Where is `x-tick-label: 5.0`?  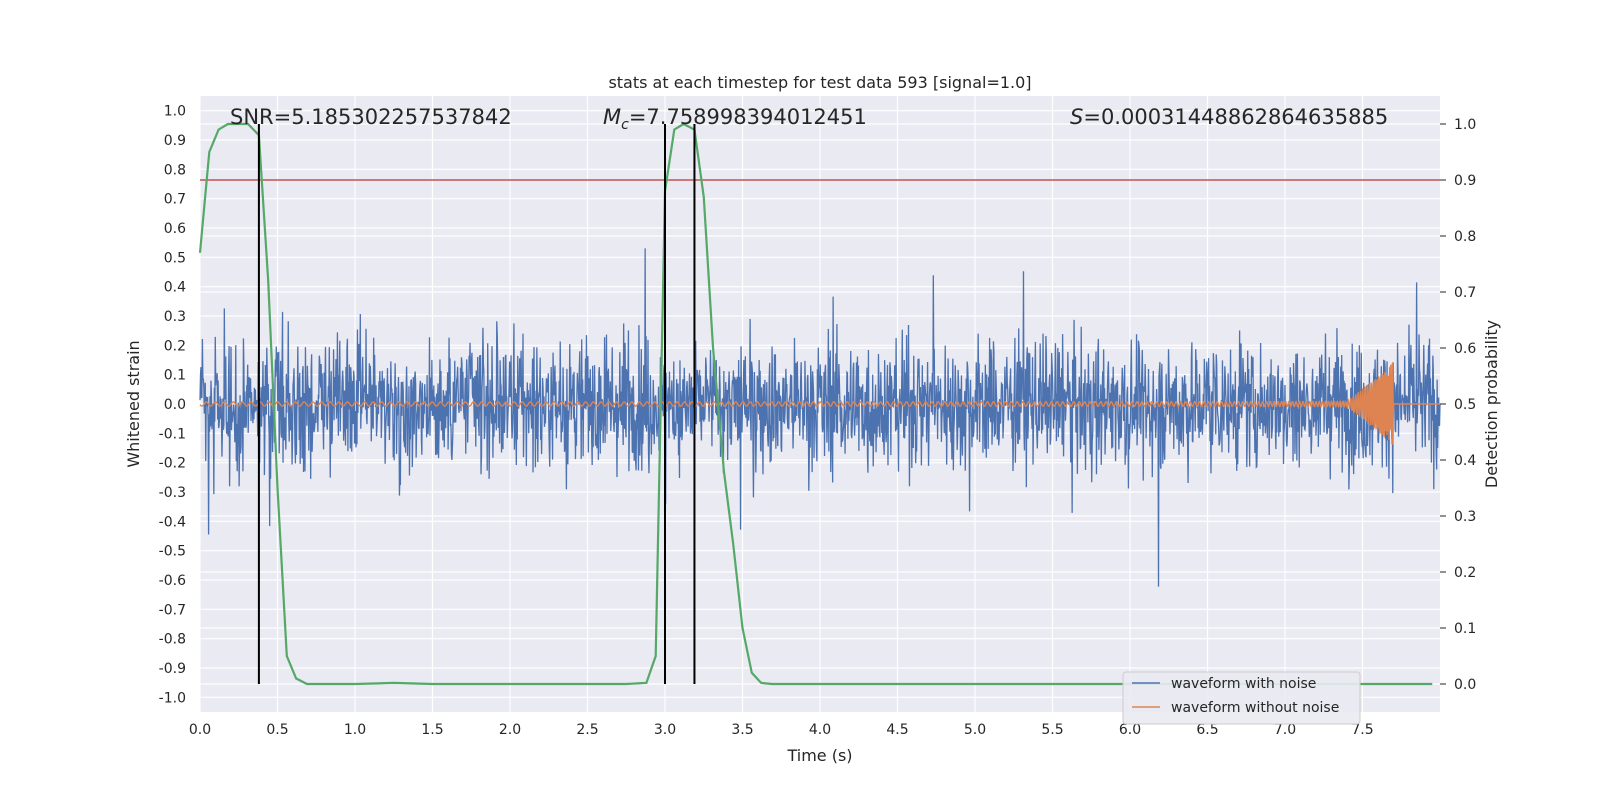 x-tick-label: 5.0 is located at coordinates (975, 730).